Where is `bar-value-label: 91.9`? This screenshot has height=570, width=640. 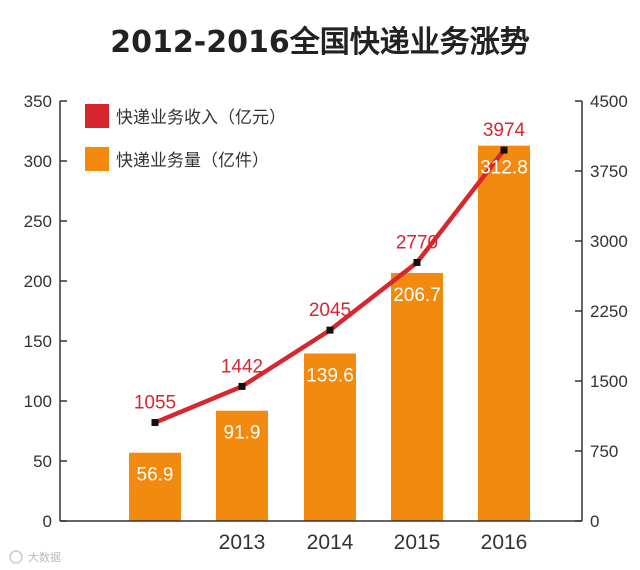 bar-value-label: 91.9 is located at coordinates (242, 433).